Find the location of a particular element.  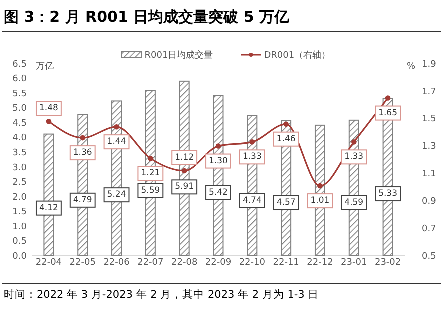

x-tick-label: 22-07 is located at coordinates (151, 263).